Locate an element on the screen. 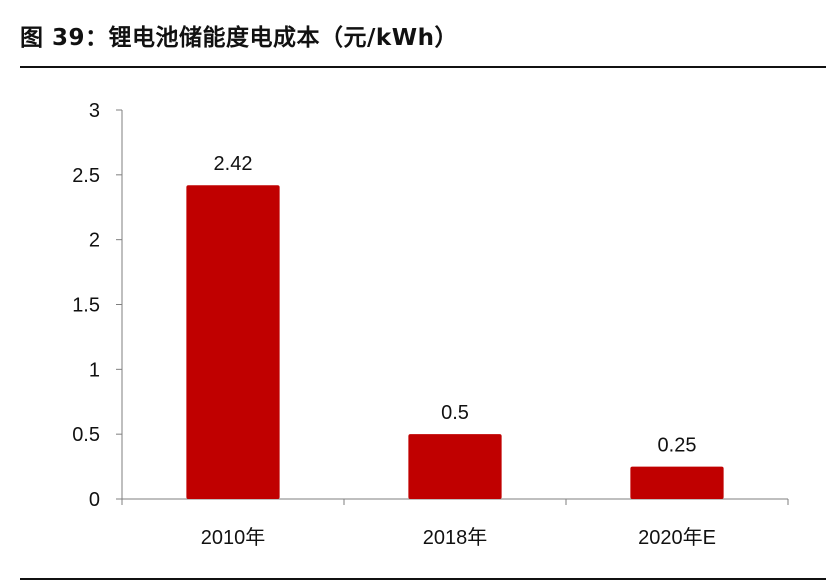  y-tick-label: 1.5 is located at coordinates (86, 306).